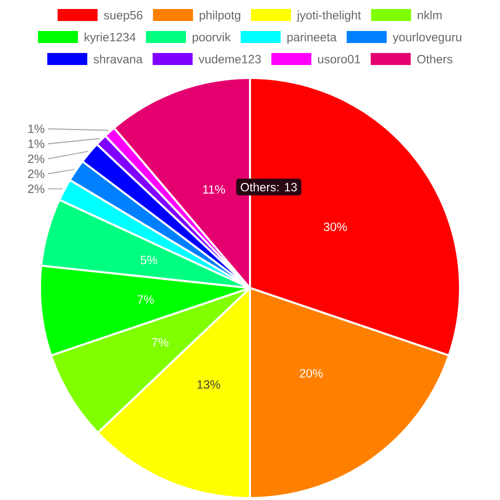 This screenshot has height=500, width=500. Describe the element at coordinates (328, 16) in the screenshot. I see `legend-label: jyoti-thelight` at that location.